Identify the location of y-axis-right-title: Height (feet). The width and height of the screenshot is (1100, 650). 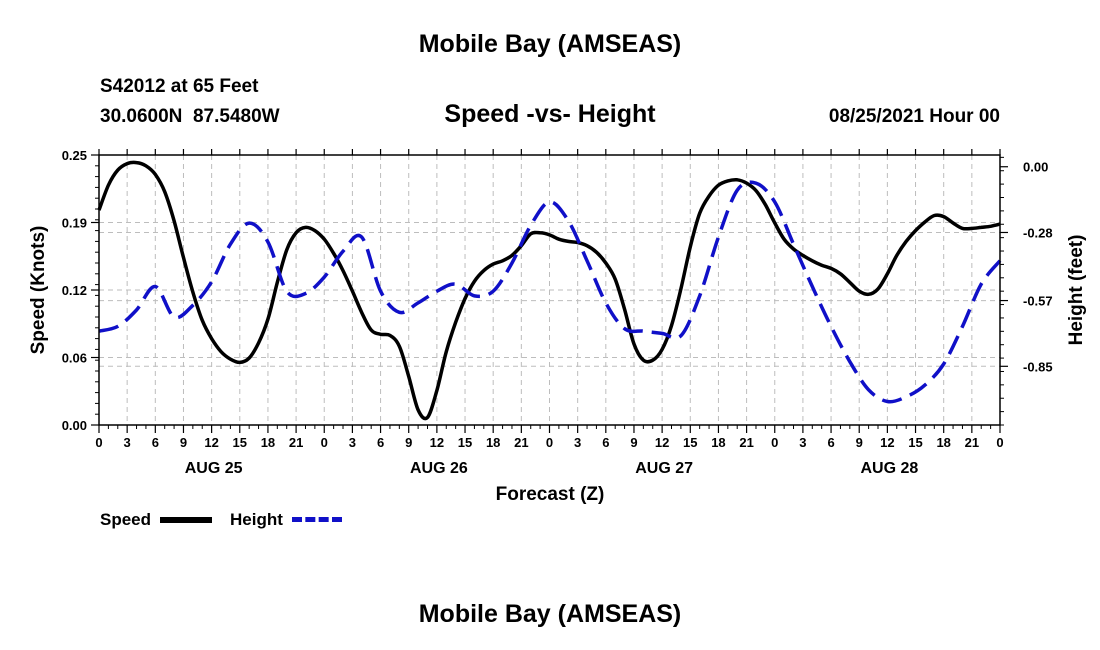
(1076, 290).